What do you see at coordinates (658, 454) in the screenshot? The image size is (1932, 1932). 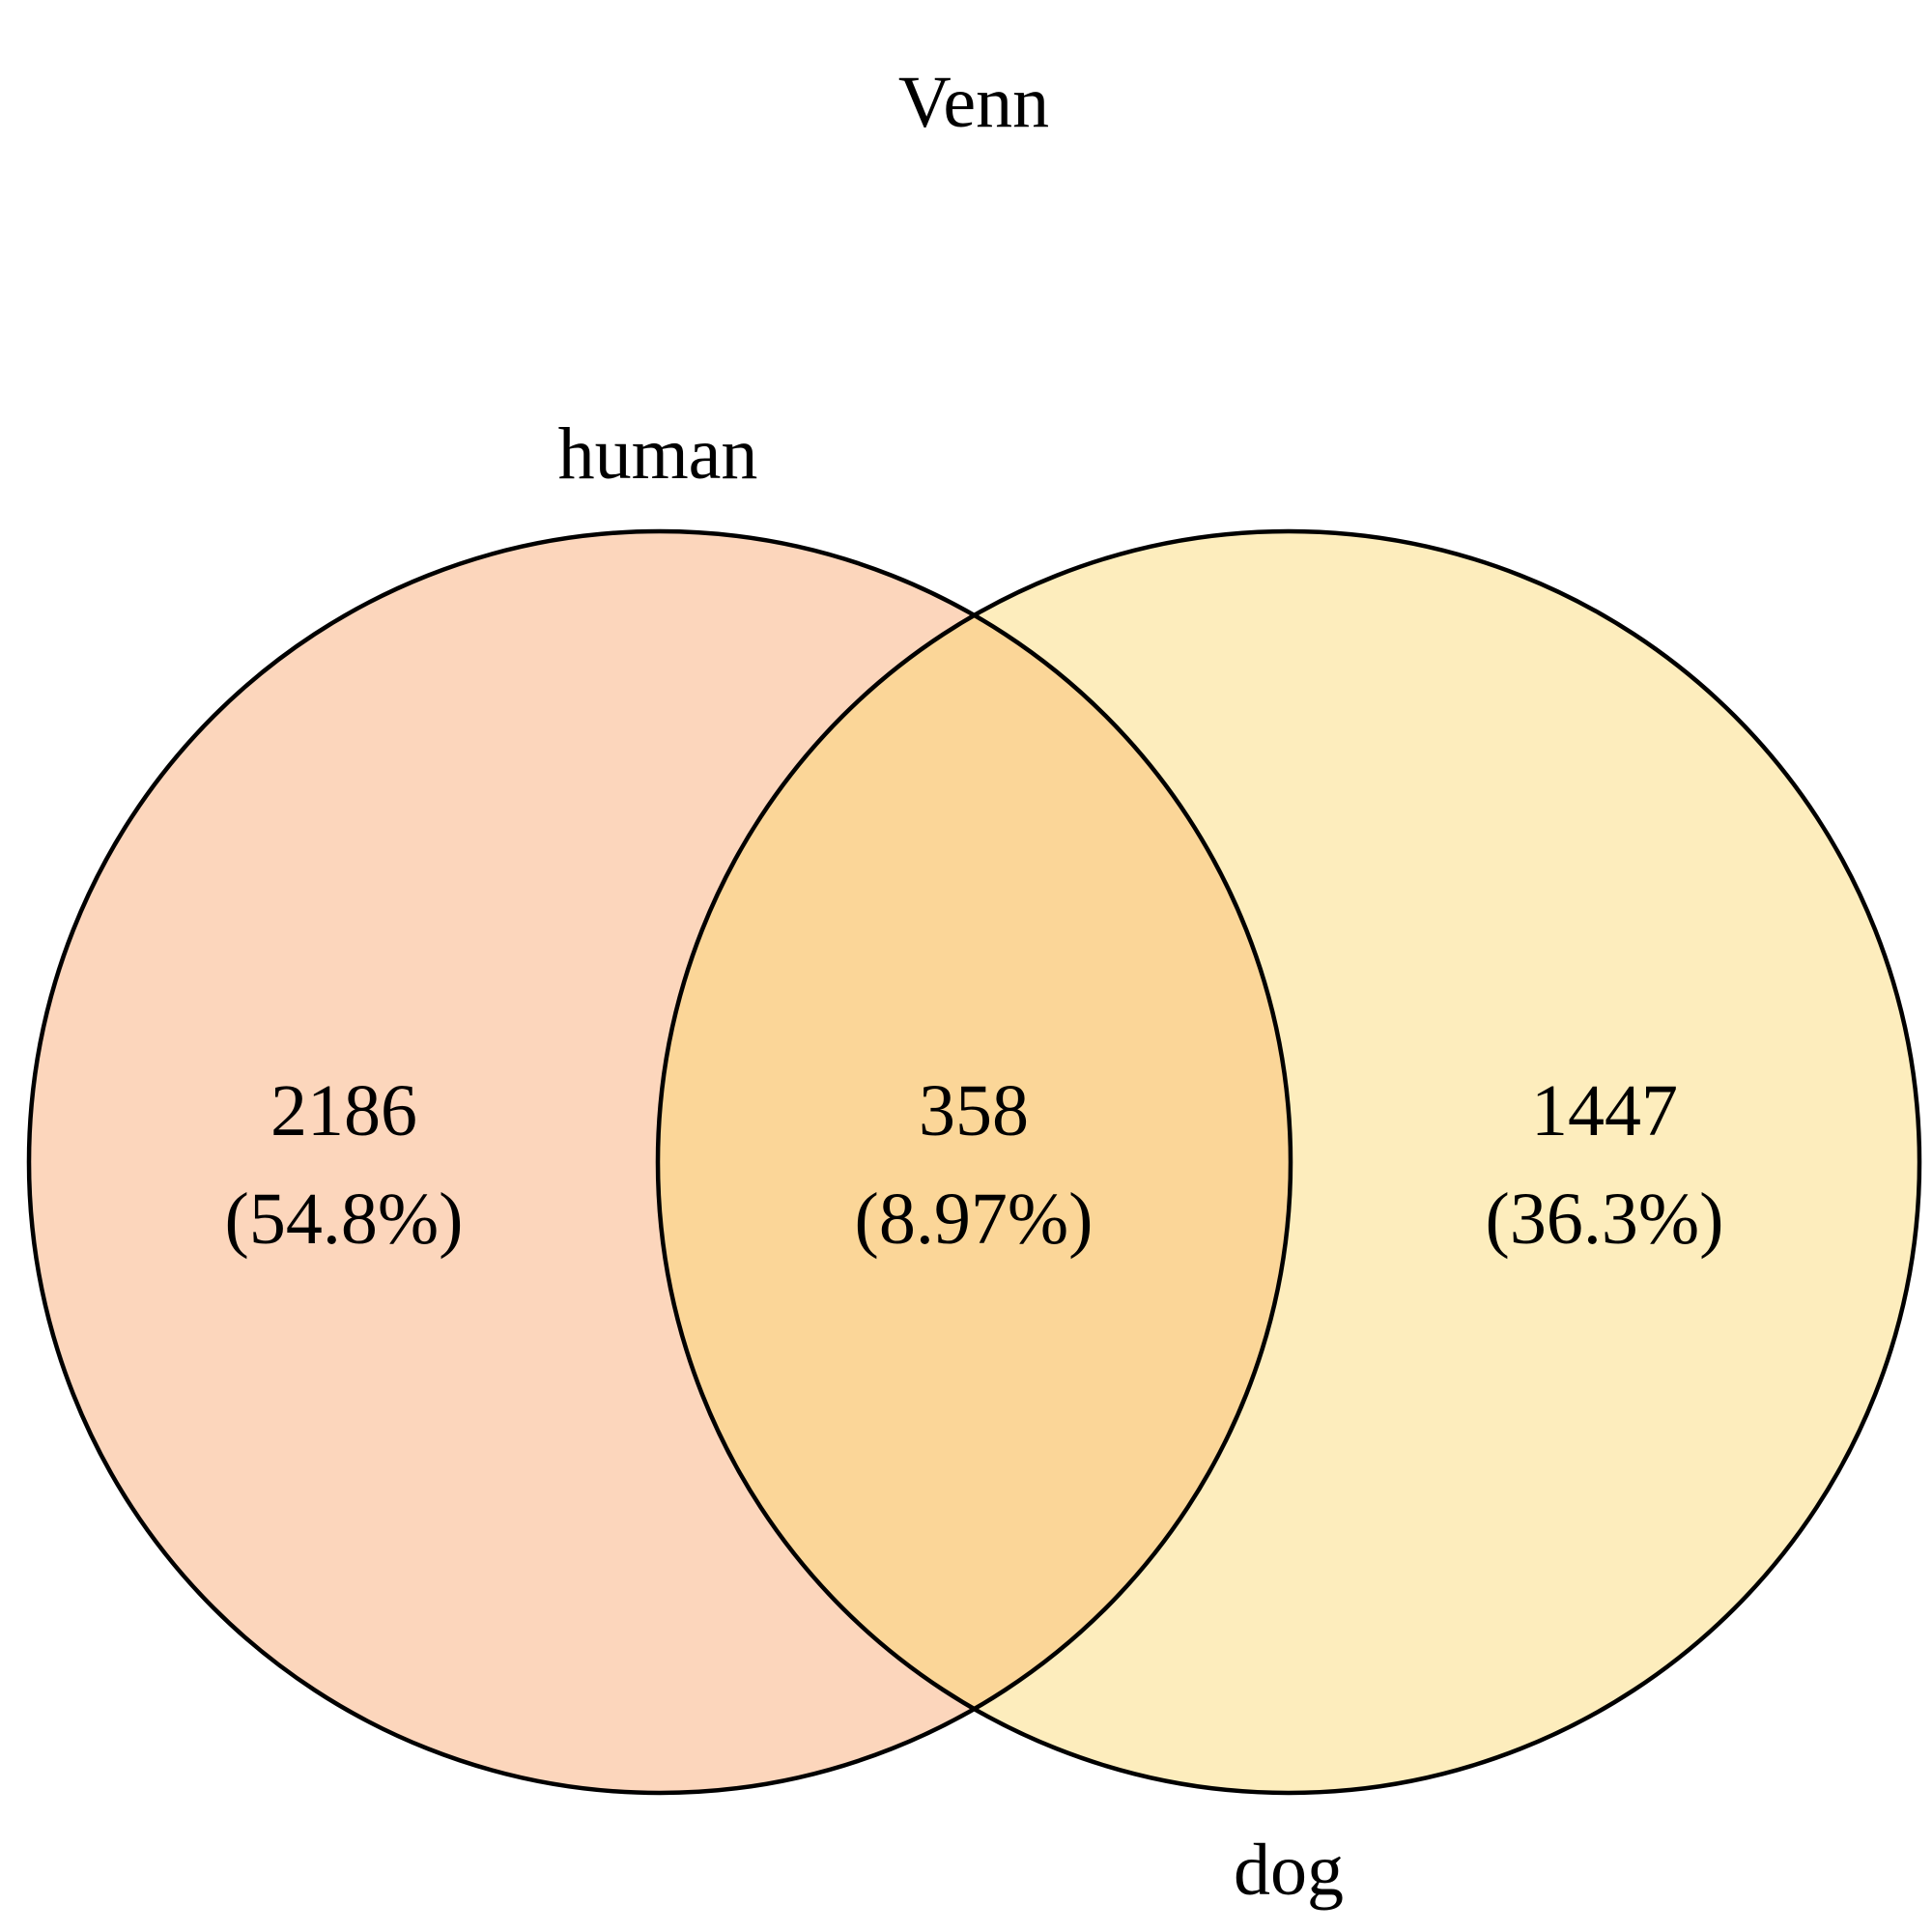 I see `set-label-human: human` at bounding box center [658, 454].